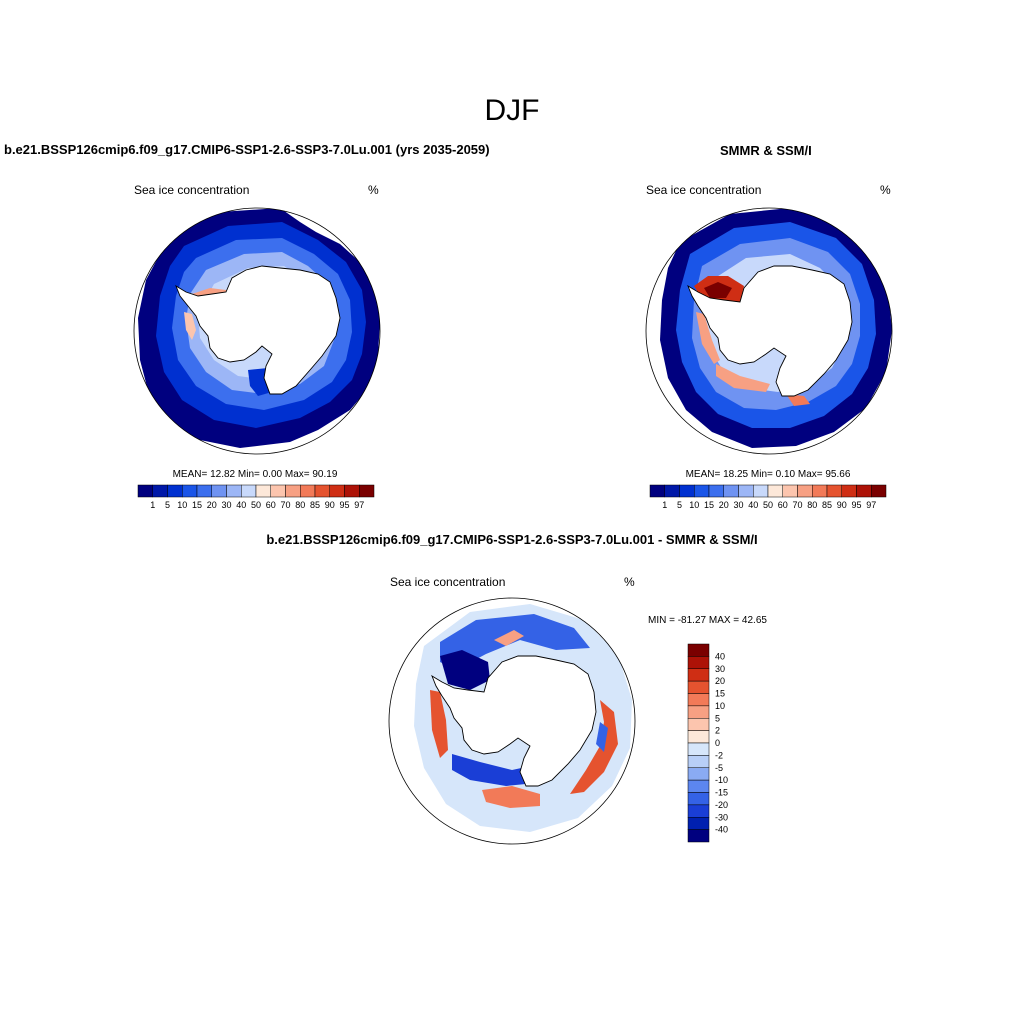  What do you see at coordinates (708, 338) in the screenshot?
I see `p2-ice-peninsula` at bounding box center [708, 338].